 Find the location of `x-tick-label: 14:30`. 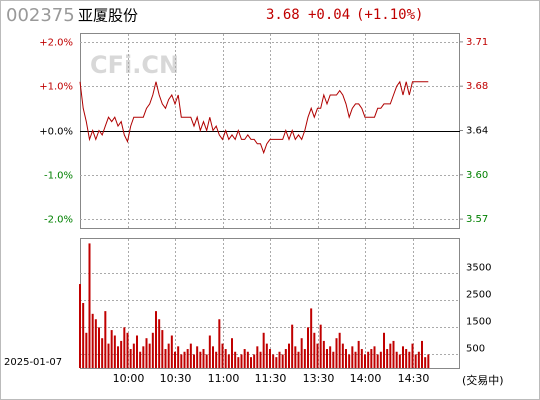

x-tick-label: 14:30 is located at coordinates (414, 378).